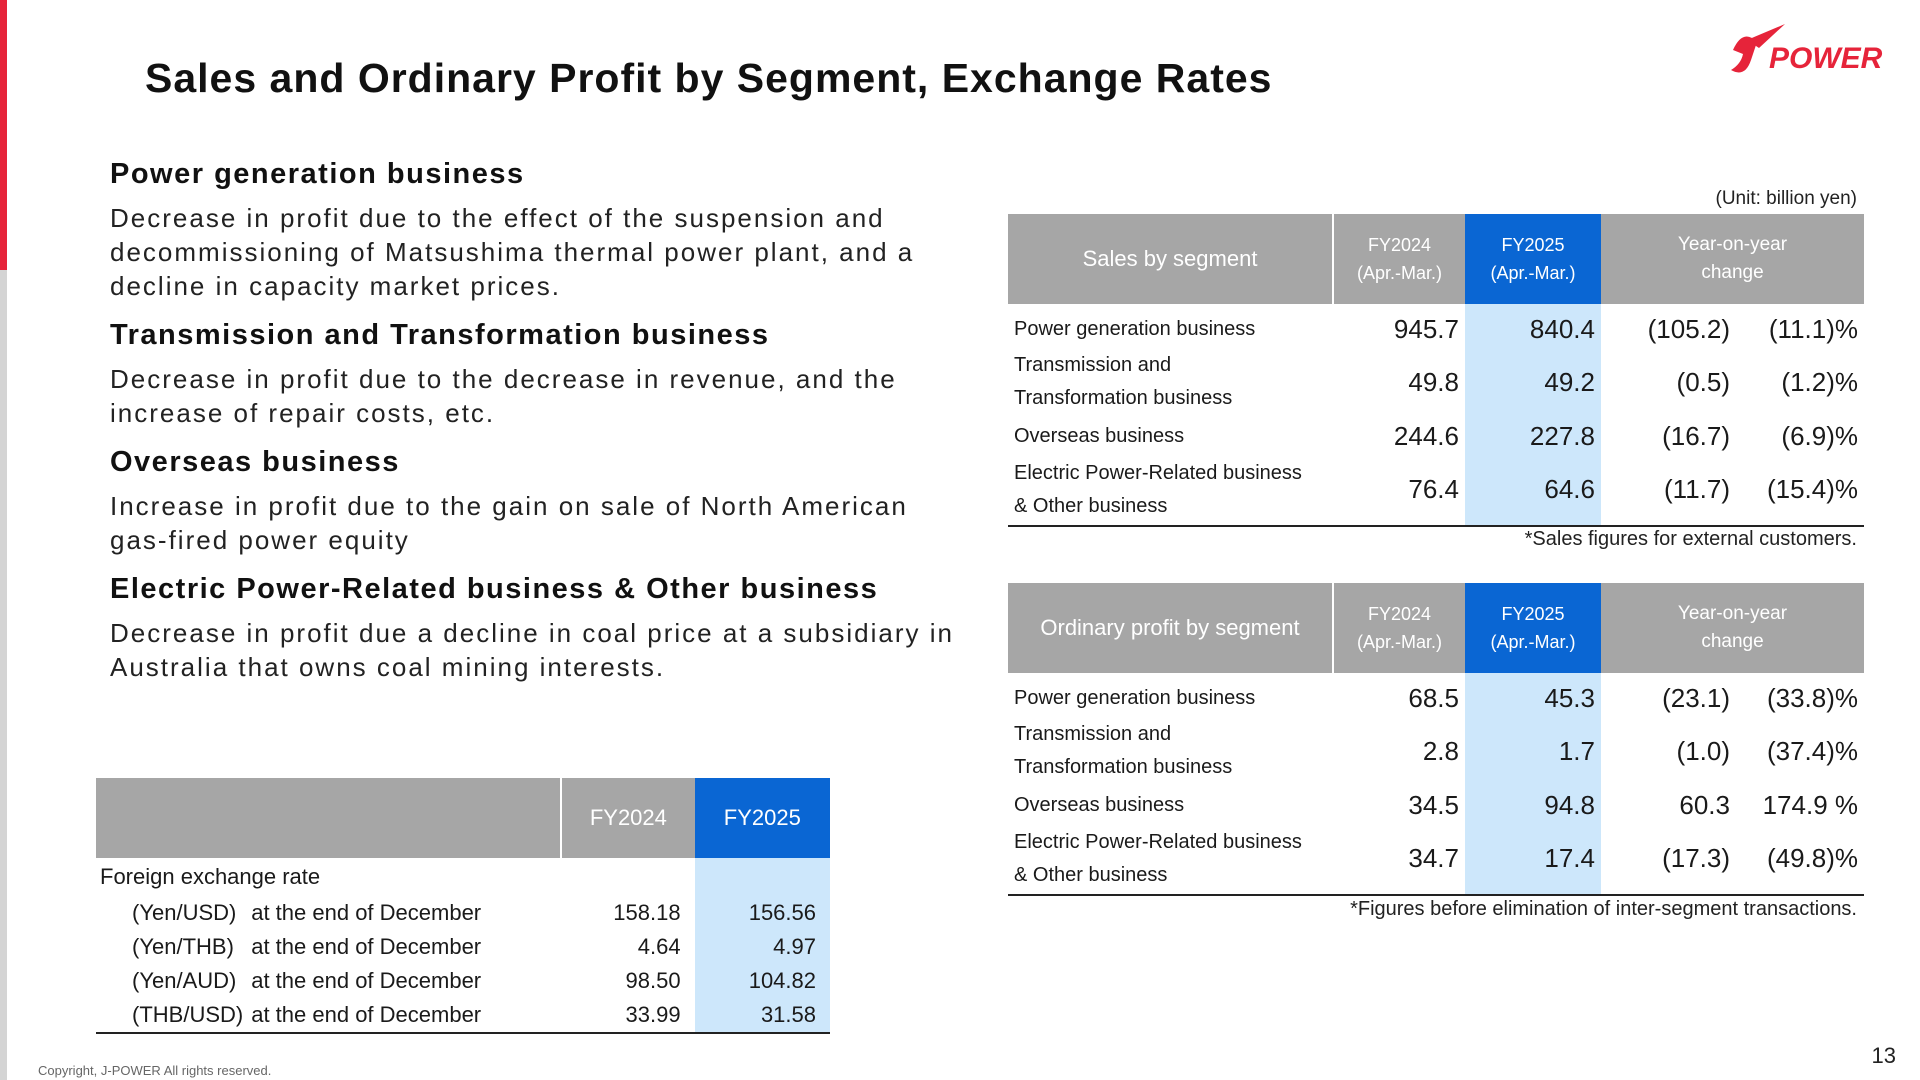 The image size is (1920, 1080). I want to click on jpower-logo: POWER, so click(1807, 49).